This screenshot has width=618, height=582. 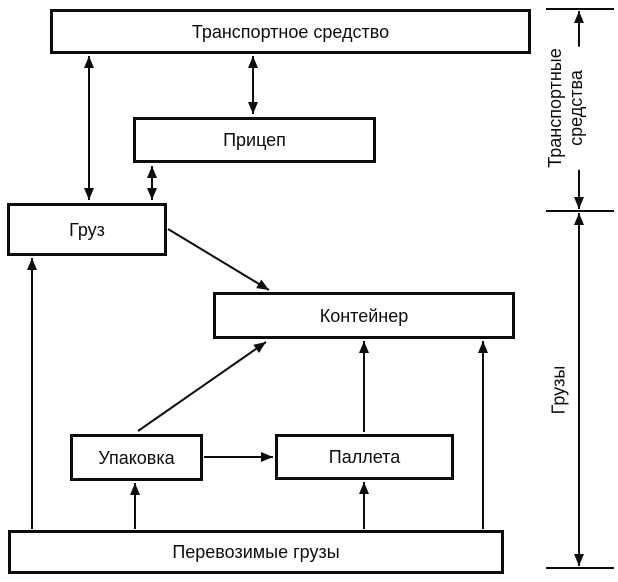 I want to click on arrow-packaging-container, so click(x=202, y=386).